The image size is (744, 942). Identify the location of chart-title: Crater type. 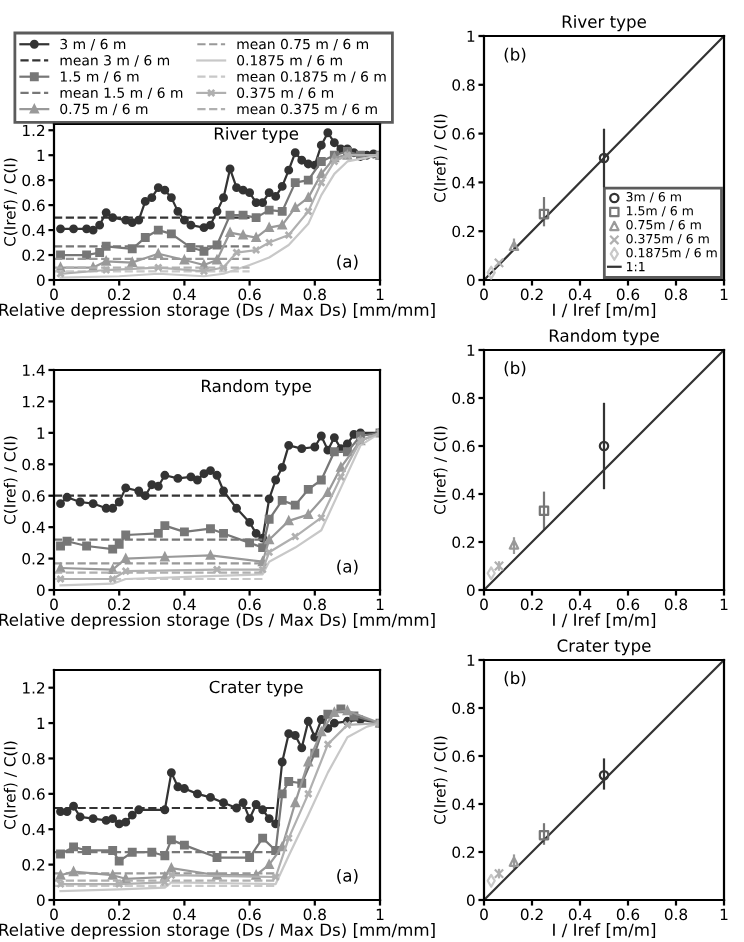
(604, 647).